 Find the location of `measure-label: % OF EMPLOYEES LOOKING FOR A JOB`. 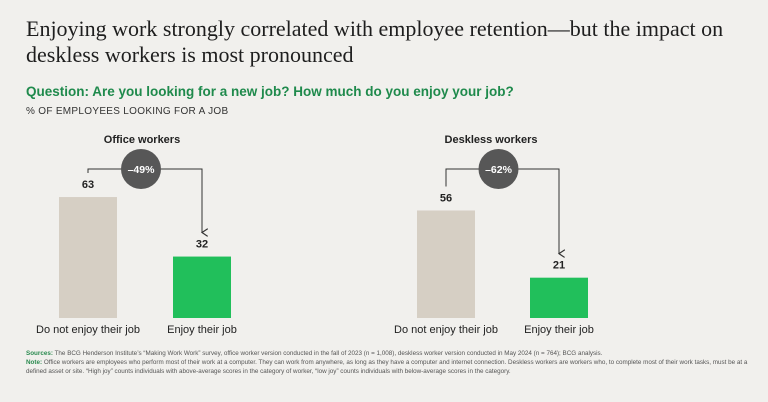

measure-label: % OF EMPLOYEES LOOKING FOR A JOB is located at coordinates (127, 111).